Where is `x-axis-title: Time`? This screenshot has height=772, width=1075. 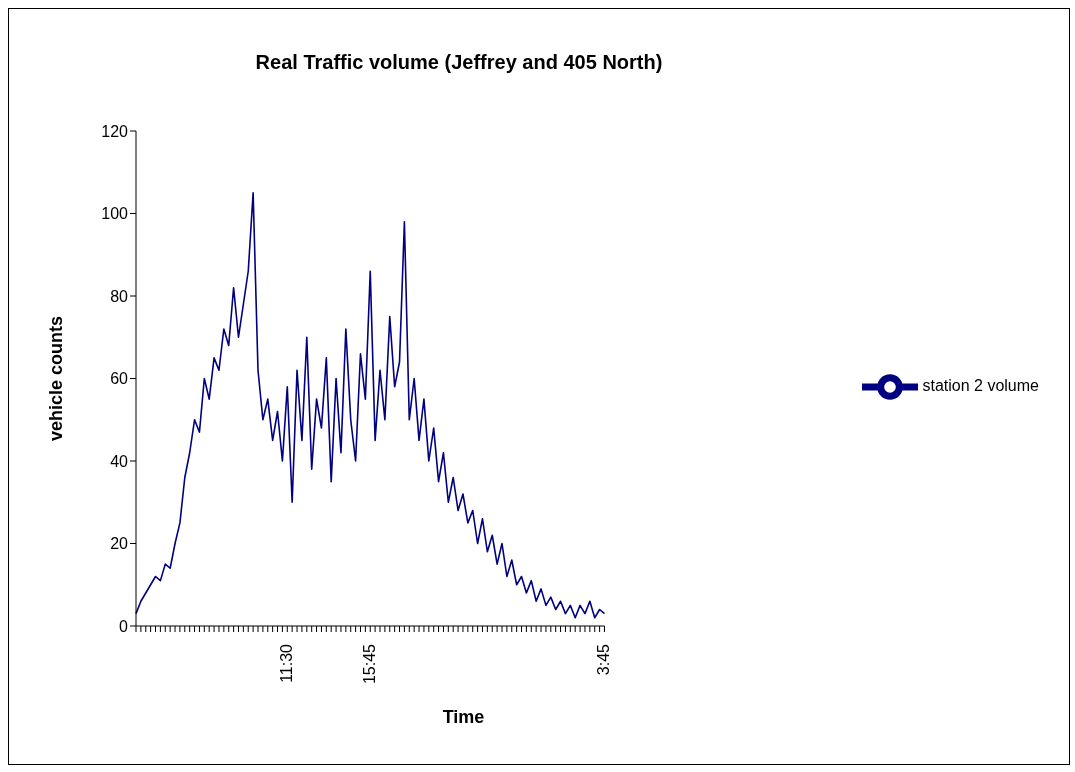
x-axis-title: Time is located at coordinates (463, 717).